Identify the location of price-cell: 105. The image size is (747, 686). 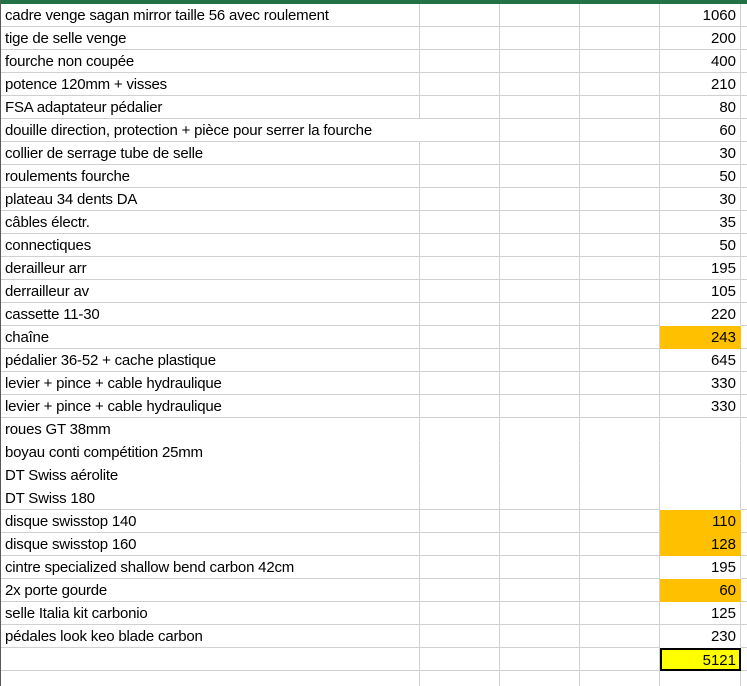
(700, 291).